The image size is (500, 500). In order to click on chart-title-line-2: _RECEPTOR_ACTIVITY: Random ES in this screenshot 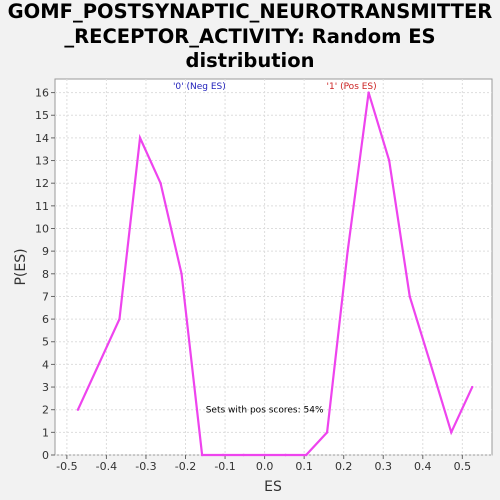, I will do `click(250, 36)`.